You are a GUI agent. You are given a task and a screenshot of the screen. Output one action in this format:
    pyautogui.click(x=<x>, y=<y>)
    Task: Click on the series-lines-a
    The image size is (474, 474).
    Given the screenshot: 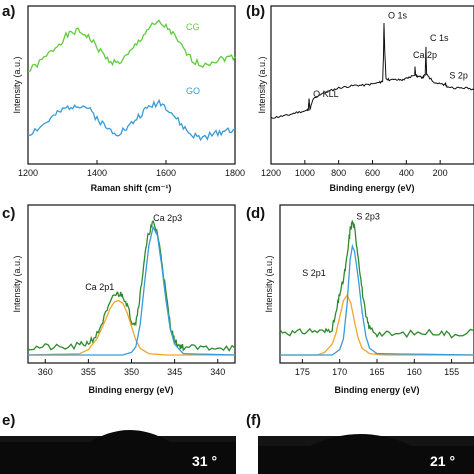 What is the action you would take?
    pyautogui.click(x=131, y=80)
    